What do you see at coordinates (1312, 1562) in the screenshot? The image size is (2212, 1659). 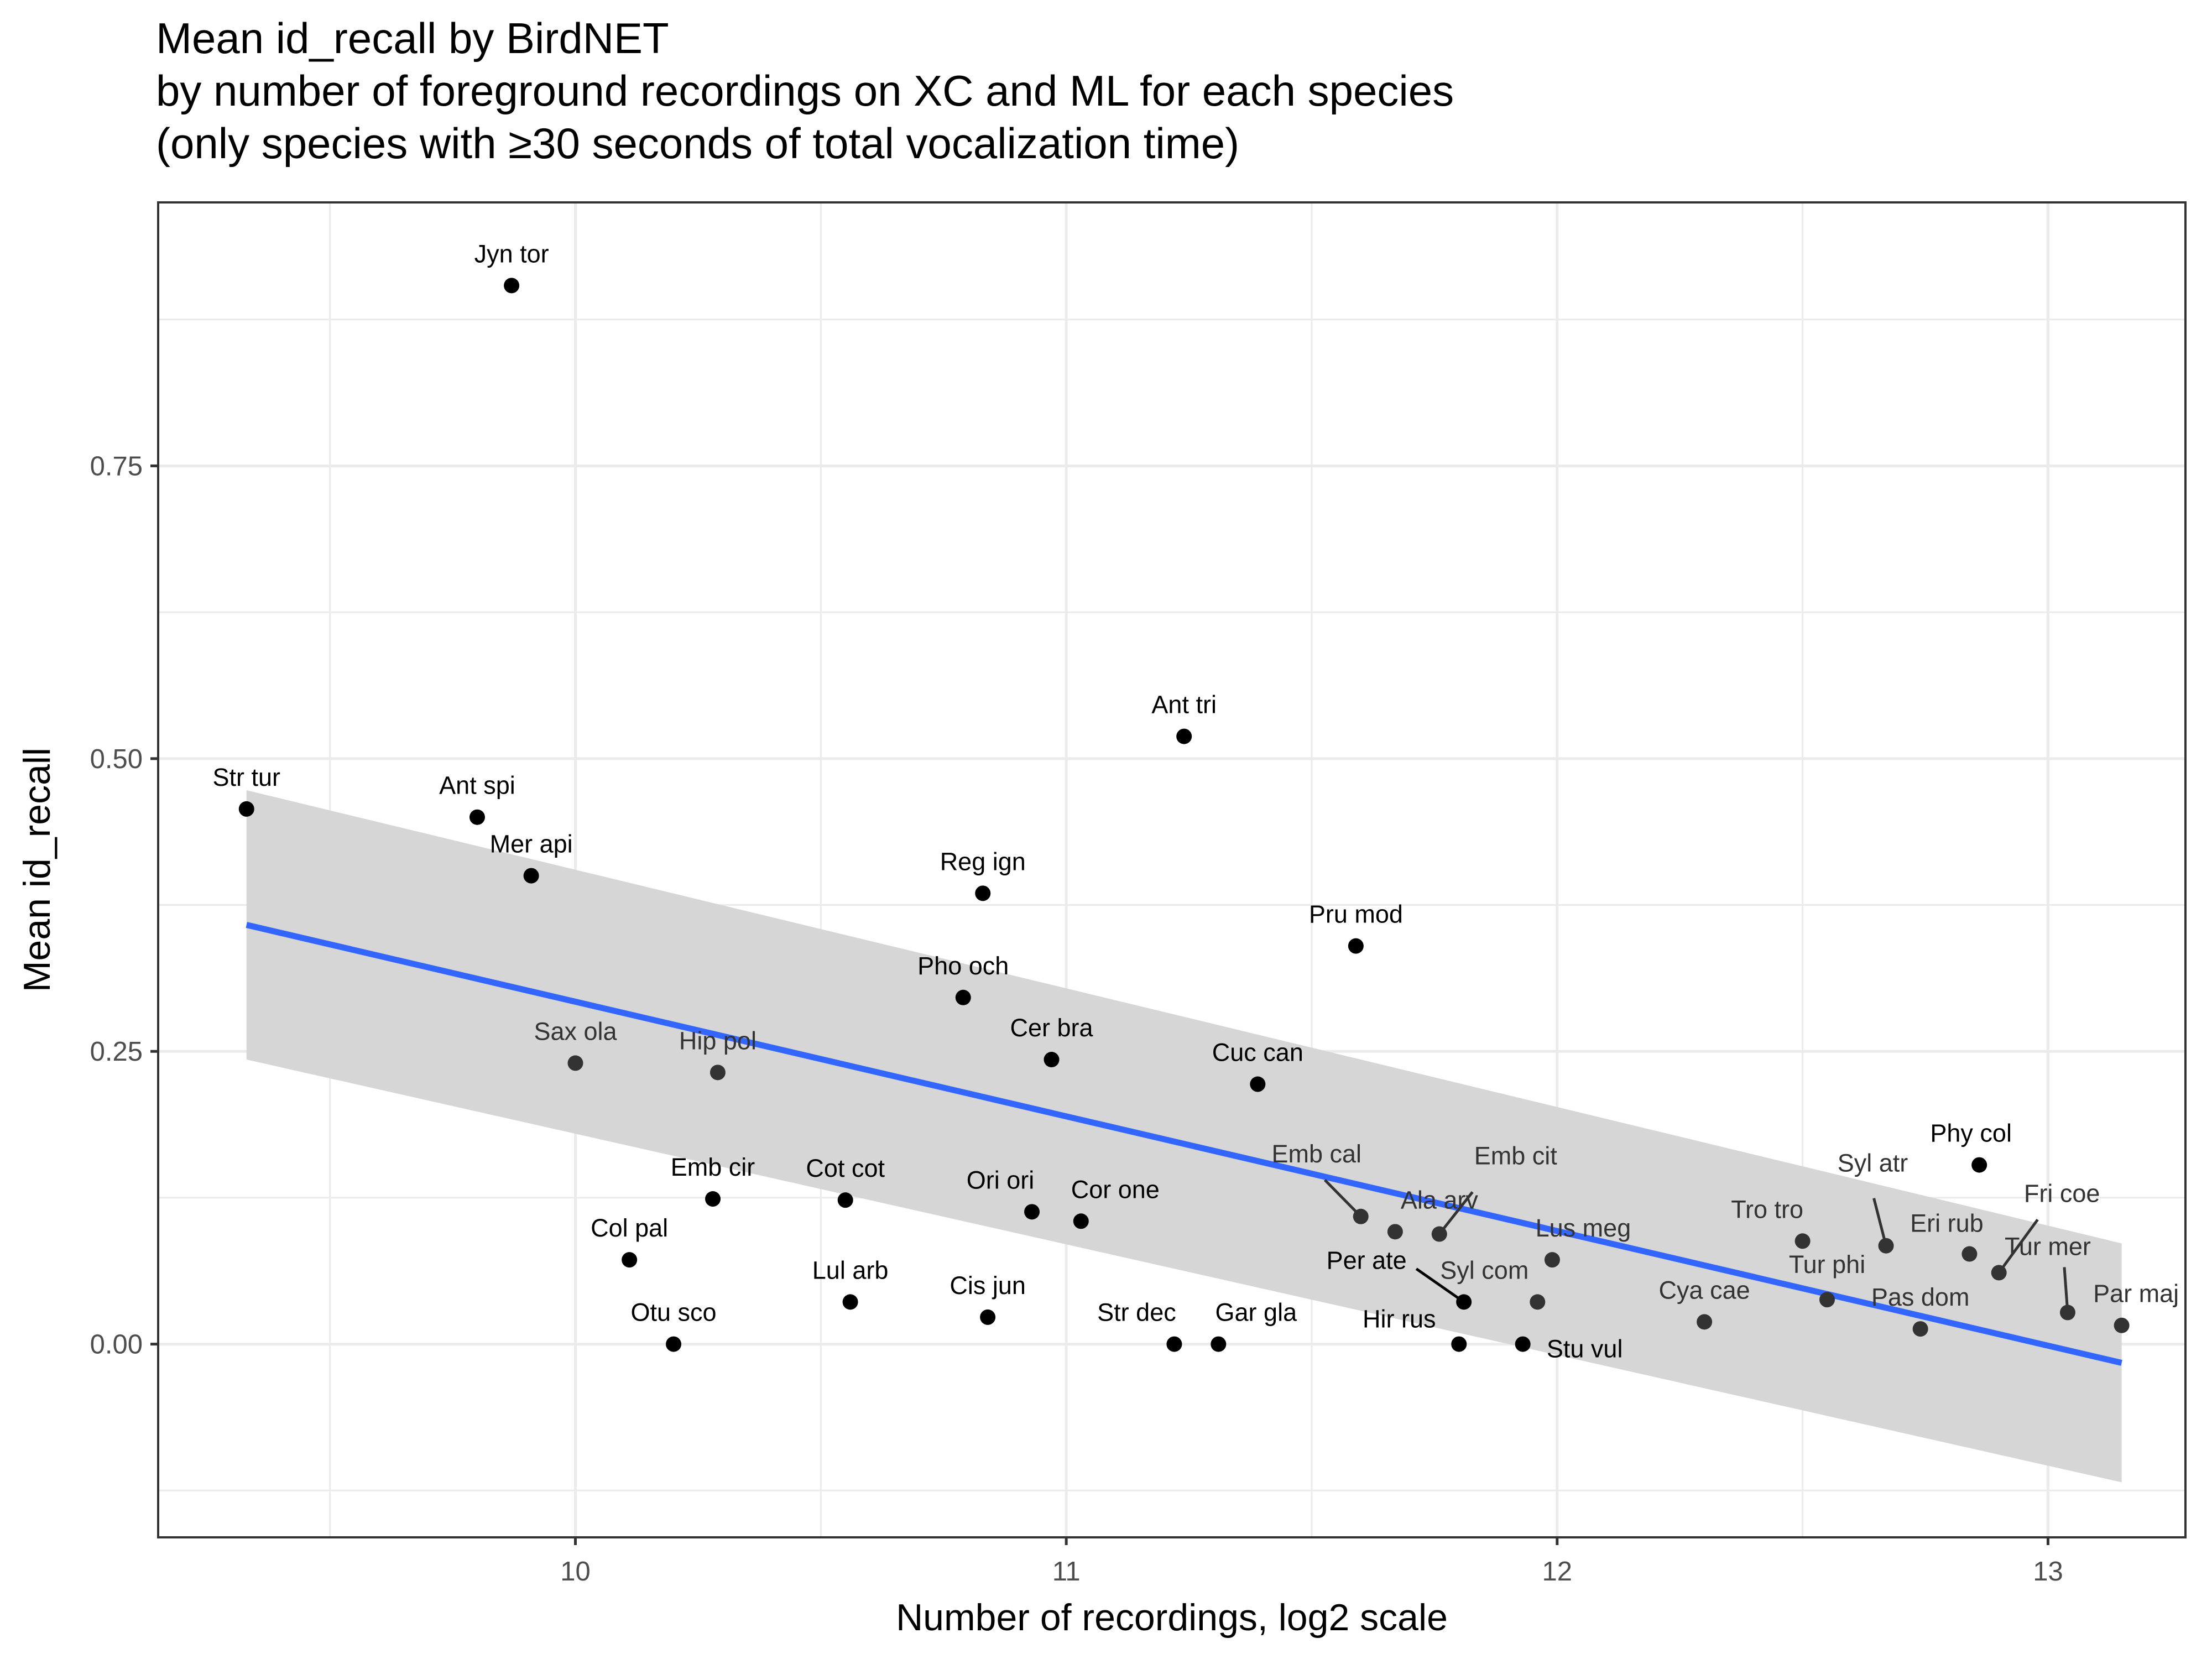 I see `x-axis: 10 11 12 13` at bounding box center [1312, 1562].